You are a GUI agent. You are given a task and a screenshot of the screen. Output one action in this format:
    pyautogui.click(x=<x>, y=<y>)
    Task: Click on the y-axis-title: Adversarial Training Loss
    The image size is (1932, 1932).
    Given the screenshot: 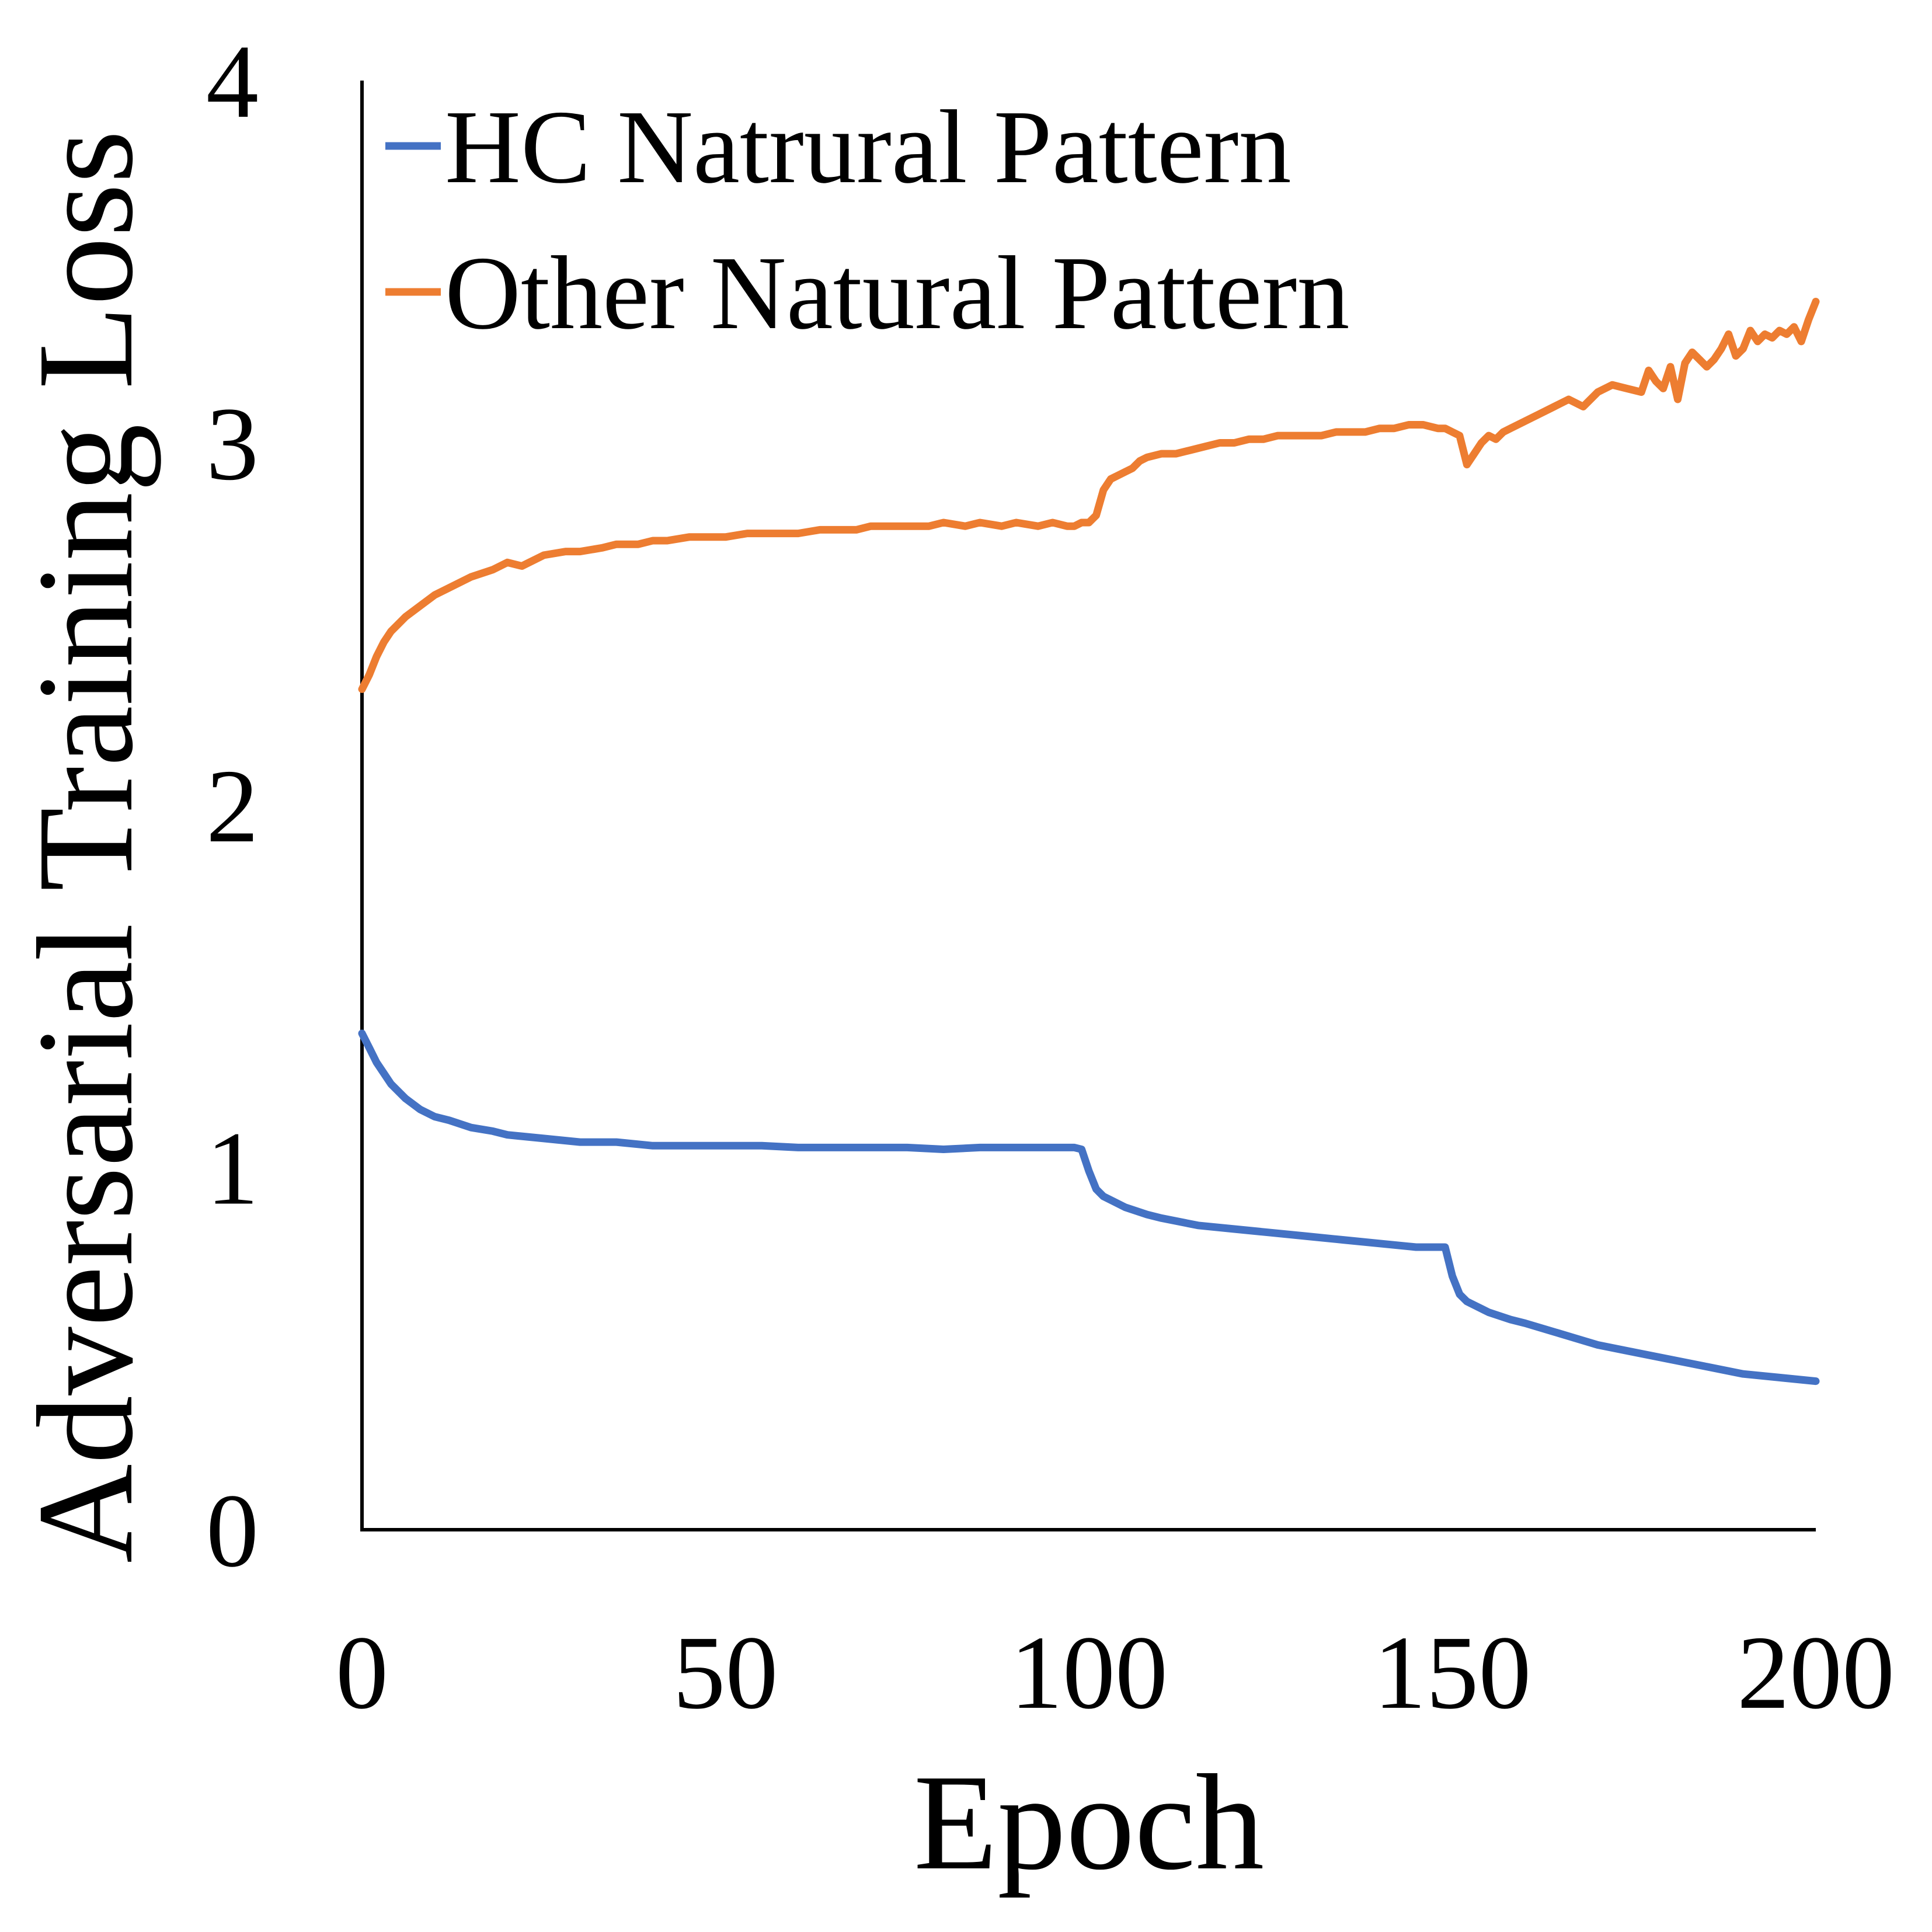 What is the action you would take?
    pyautogui.click(x=85, y=846)
    